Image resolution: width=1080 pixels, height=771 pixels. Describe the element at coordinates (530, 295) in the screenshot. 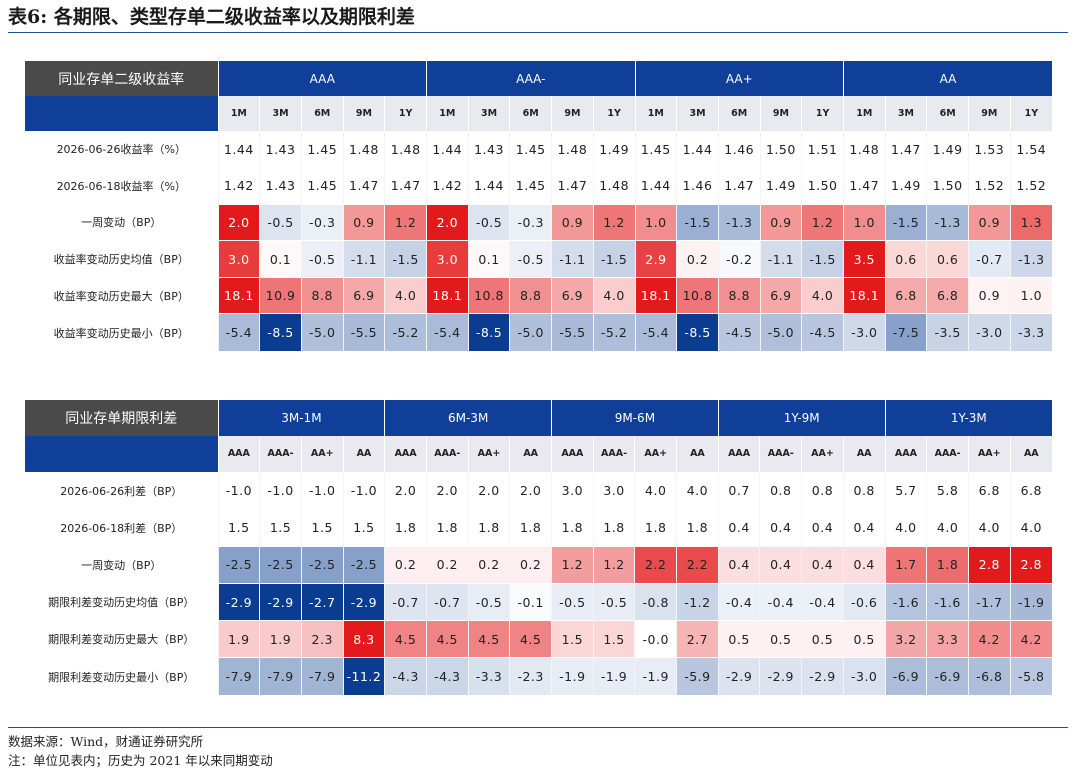

I see `table-cell: 8.8` at that location.